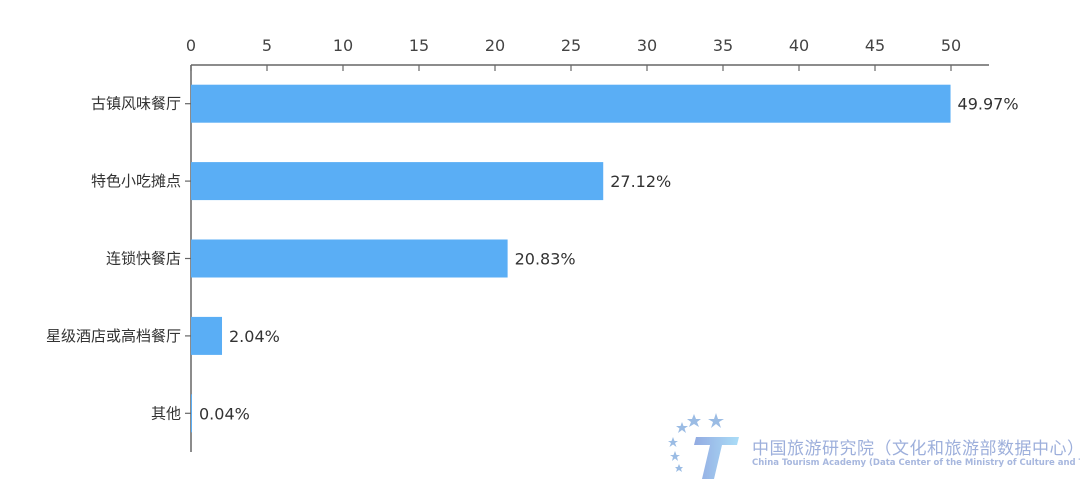 Image resolution: width=1080 pixels, height=479 pixels. What do you see at coordinates (647, 45) in the screenshot?
I see `x-tick-label: 30` at bounding box center [647, 45].